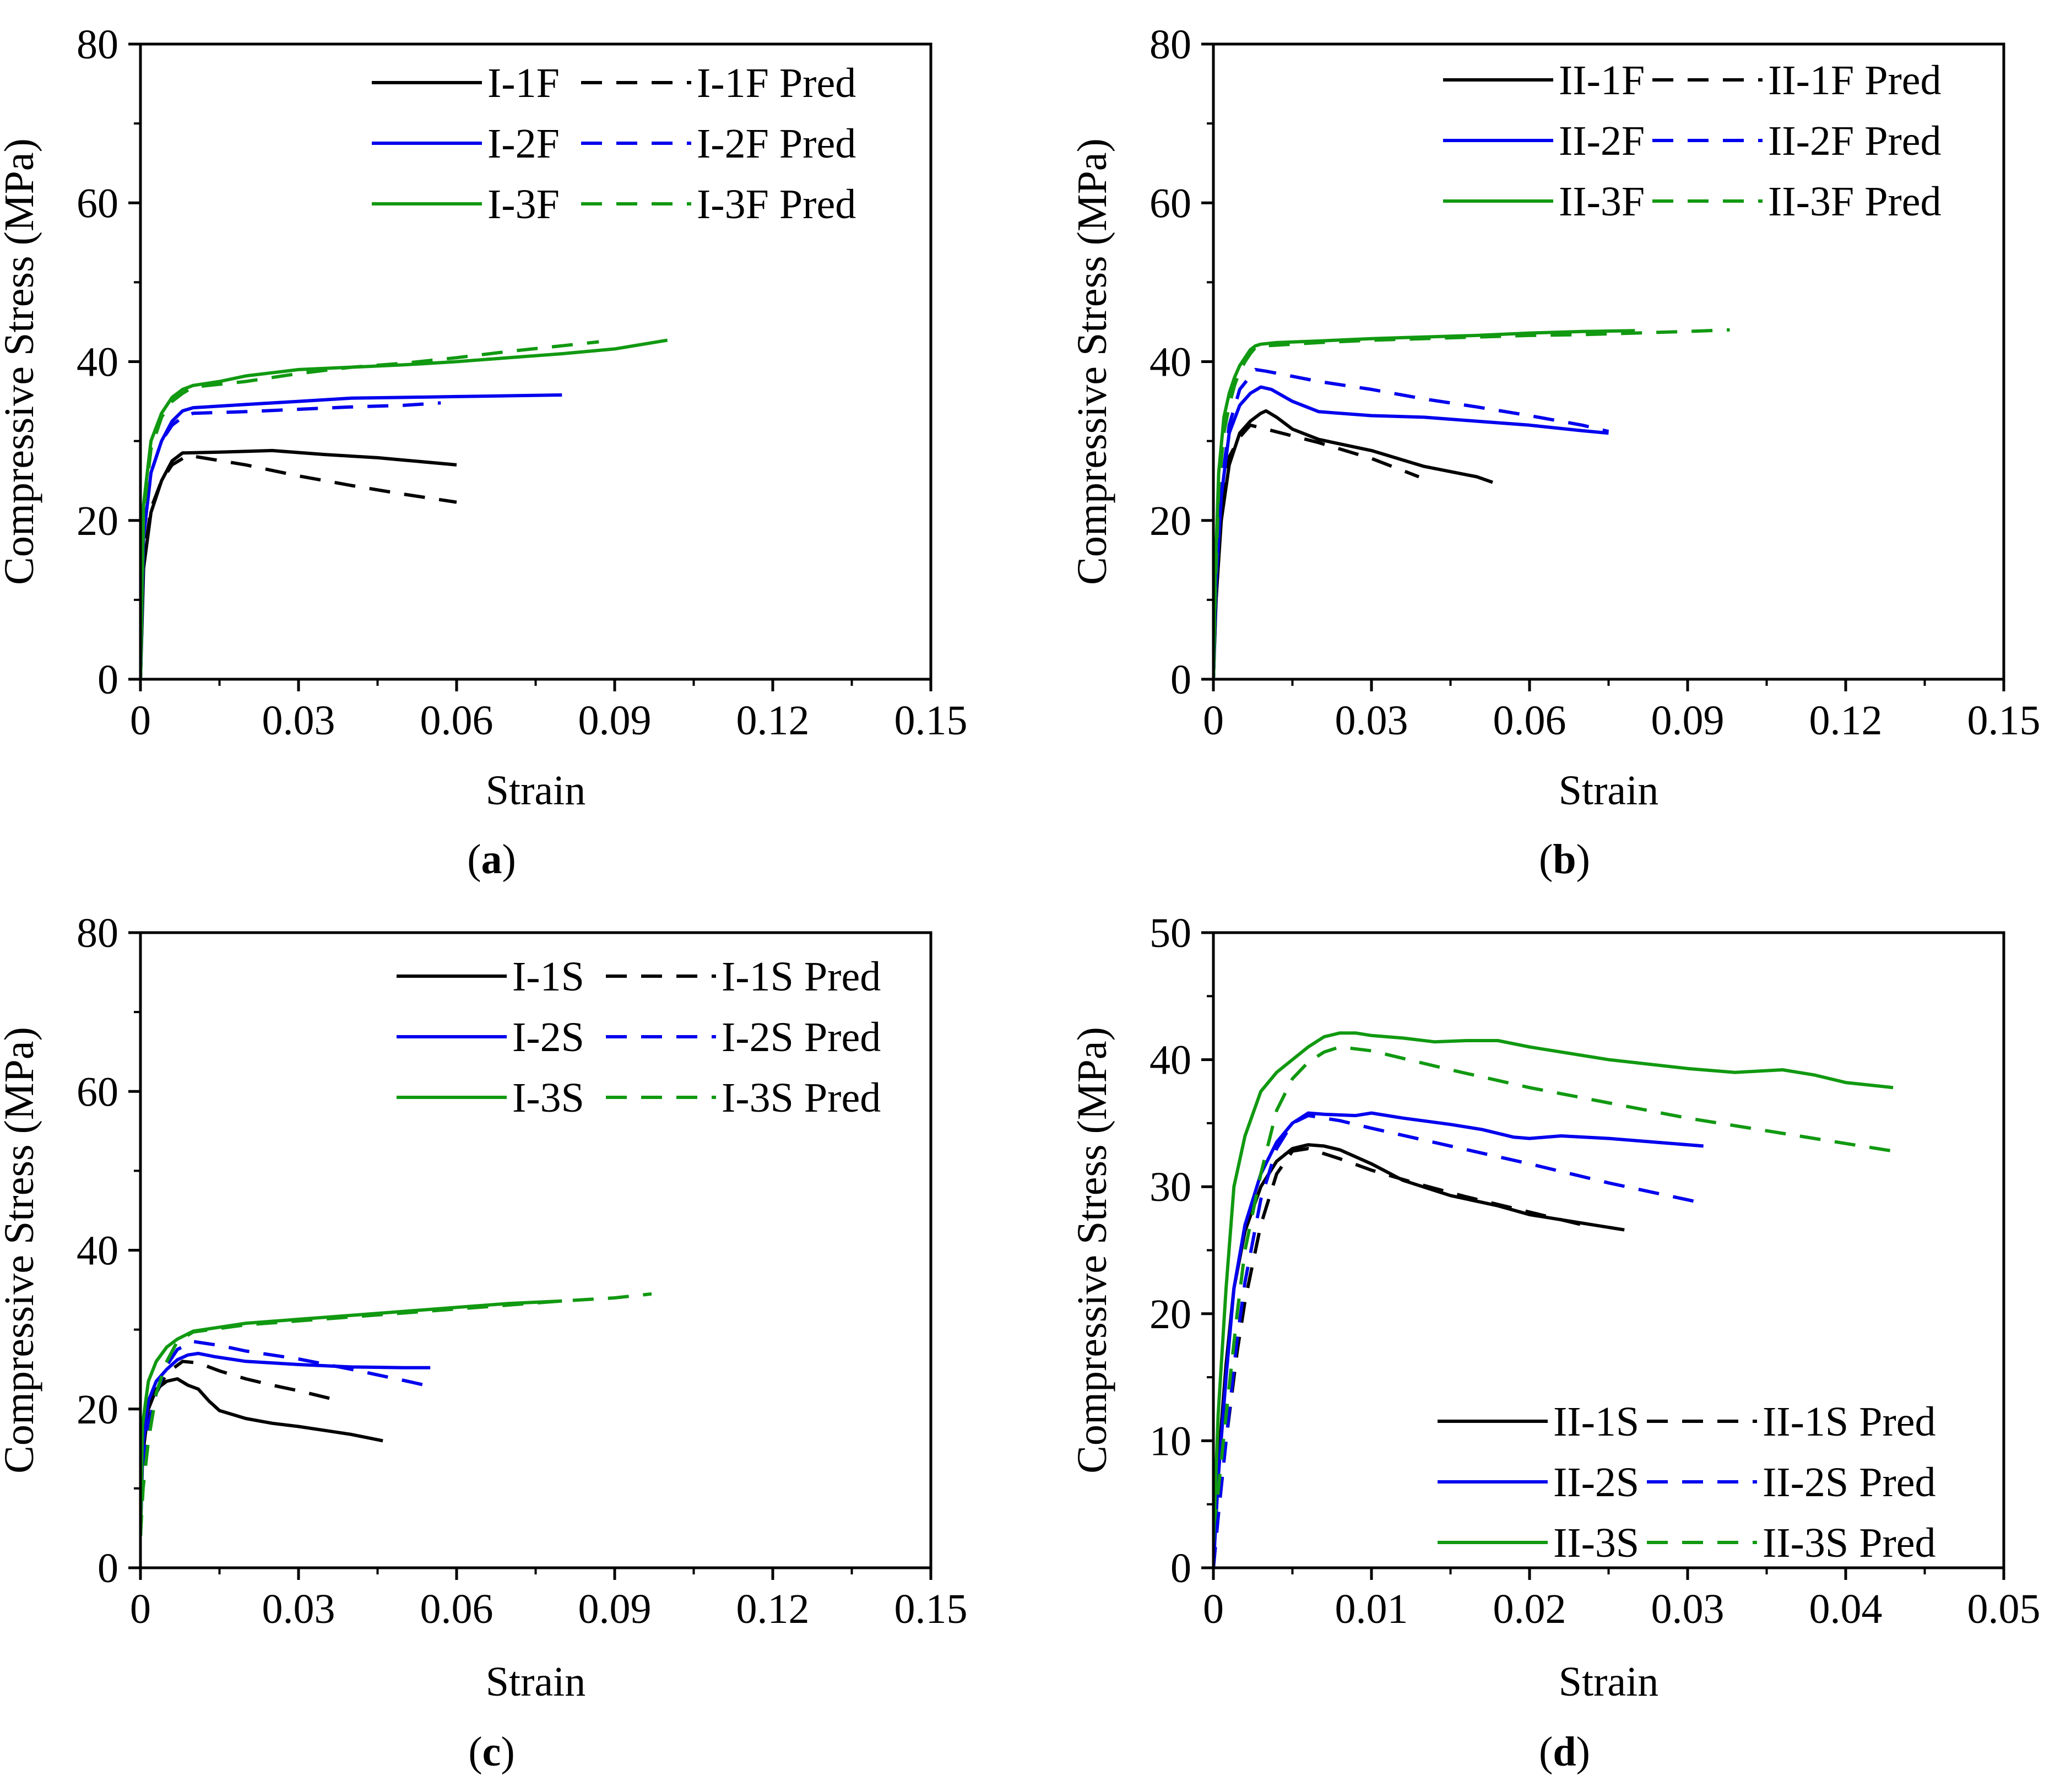 The image size is (2055, 1792). I want to click on series-line-i-1f, so click(298, 563).